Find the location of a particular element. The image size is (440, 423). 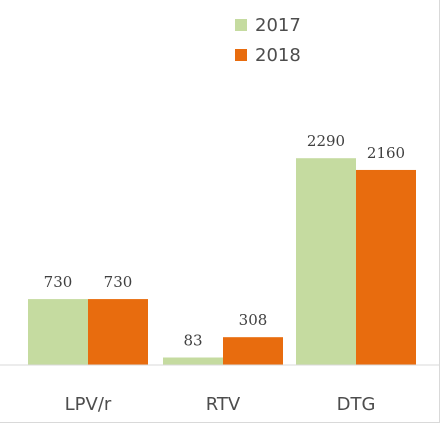

value-label-LPV/r-2017: 730 is located at coordinates (58, 282).